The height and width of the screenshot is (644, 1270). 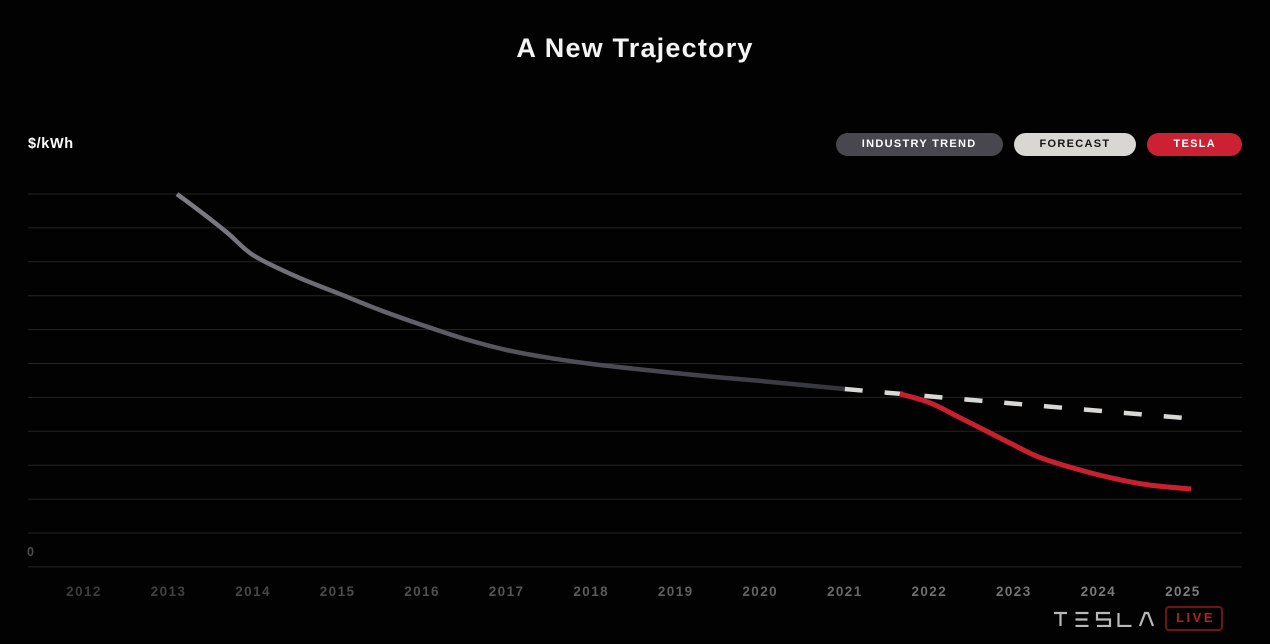 What do you see at coordinates (1061, 618) in the screenshot?
I see `wordmark-letter-t` at bounding box center [1061, 618].